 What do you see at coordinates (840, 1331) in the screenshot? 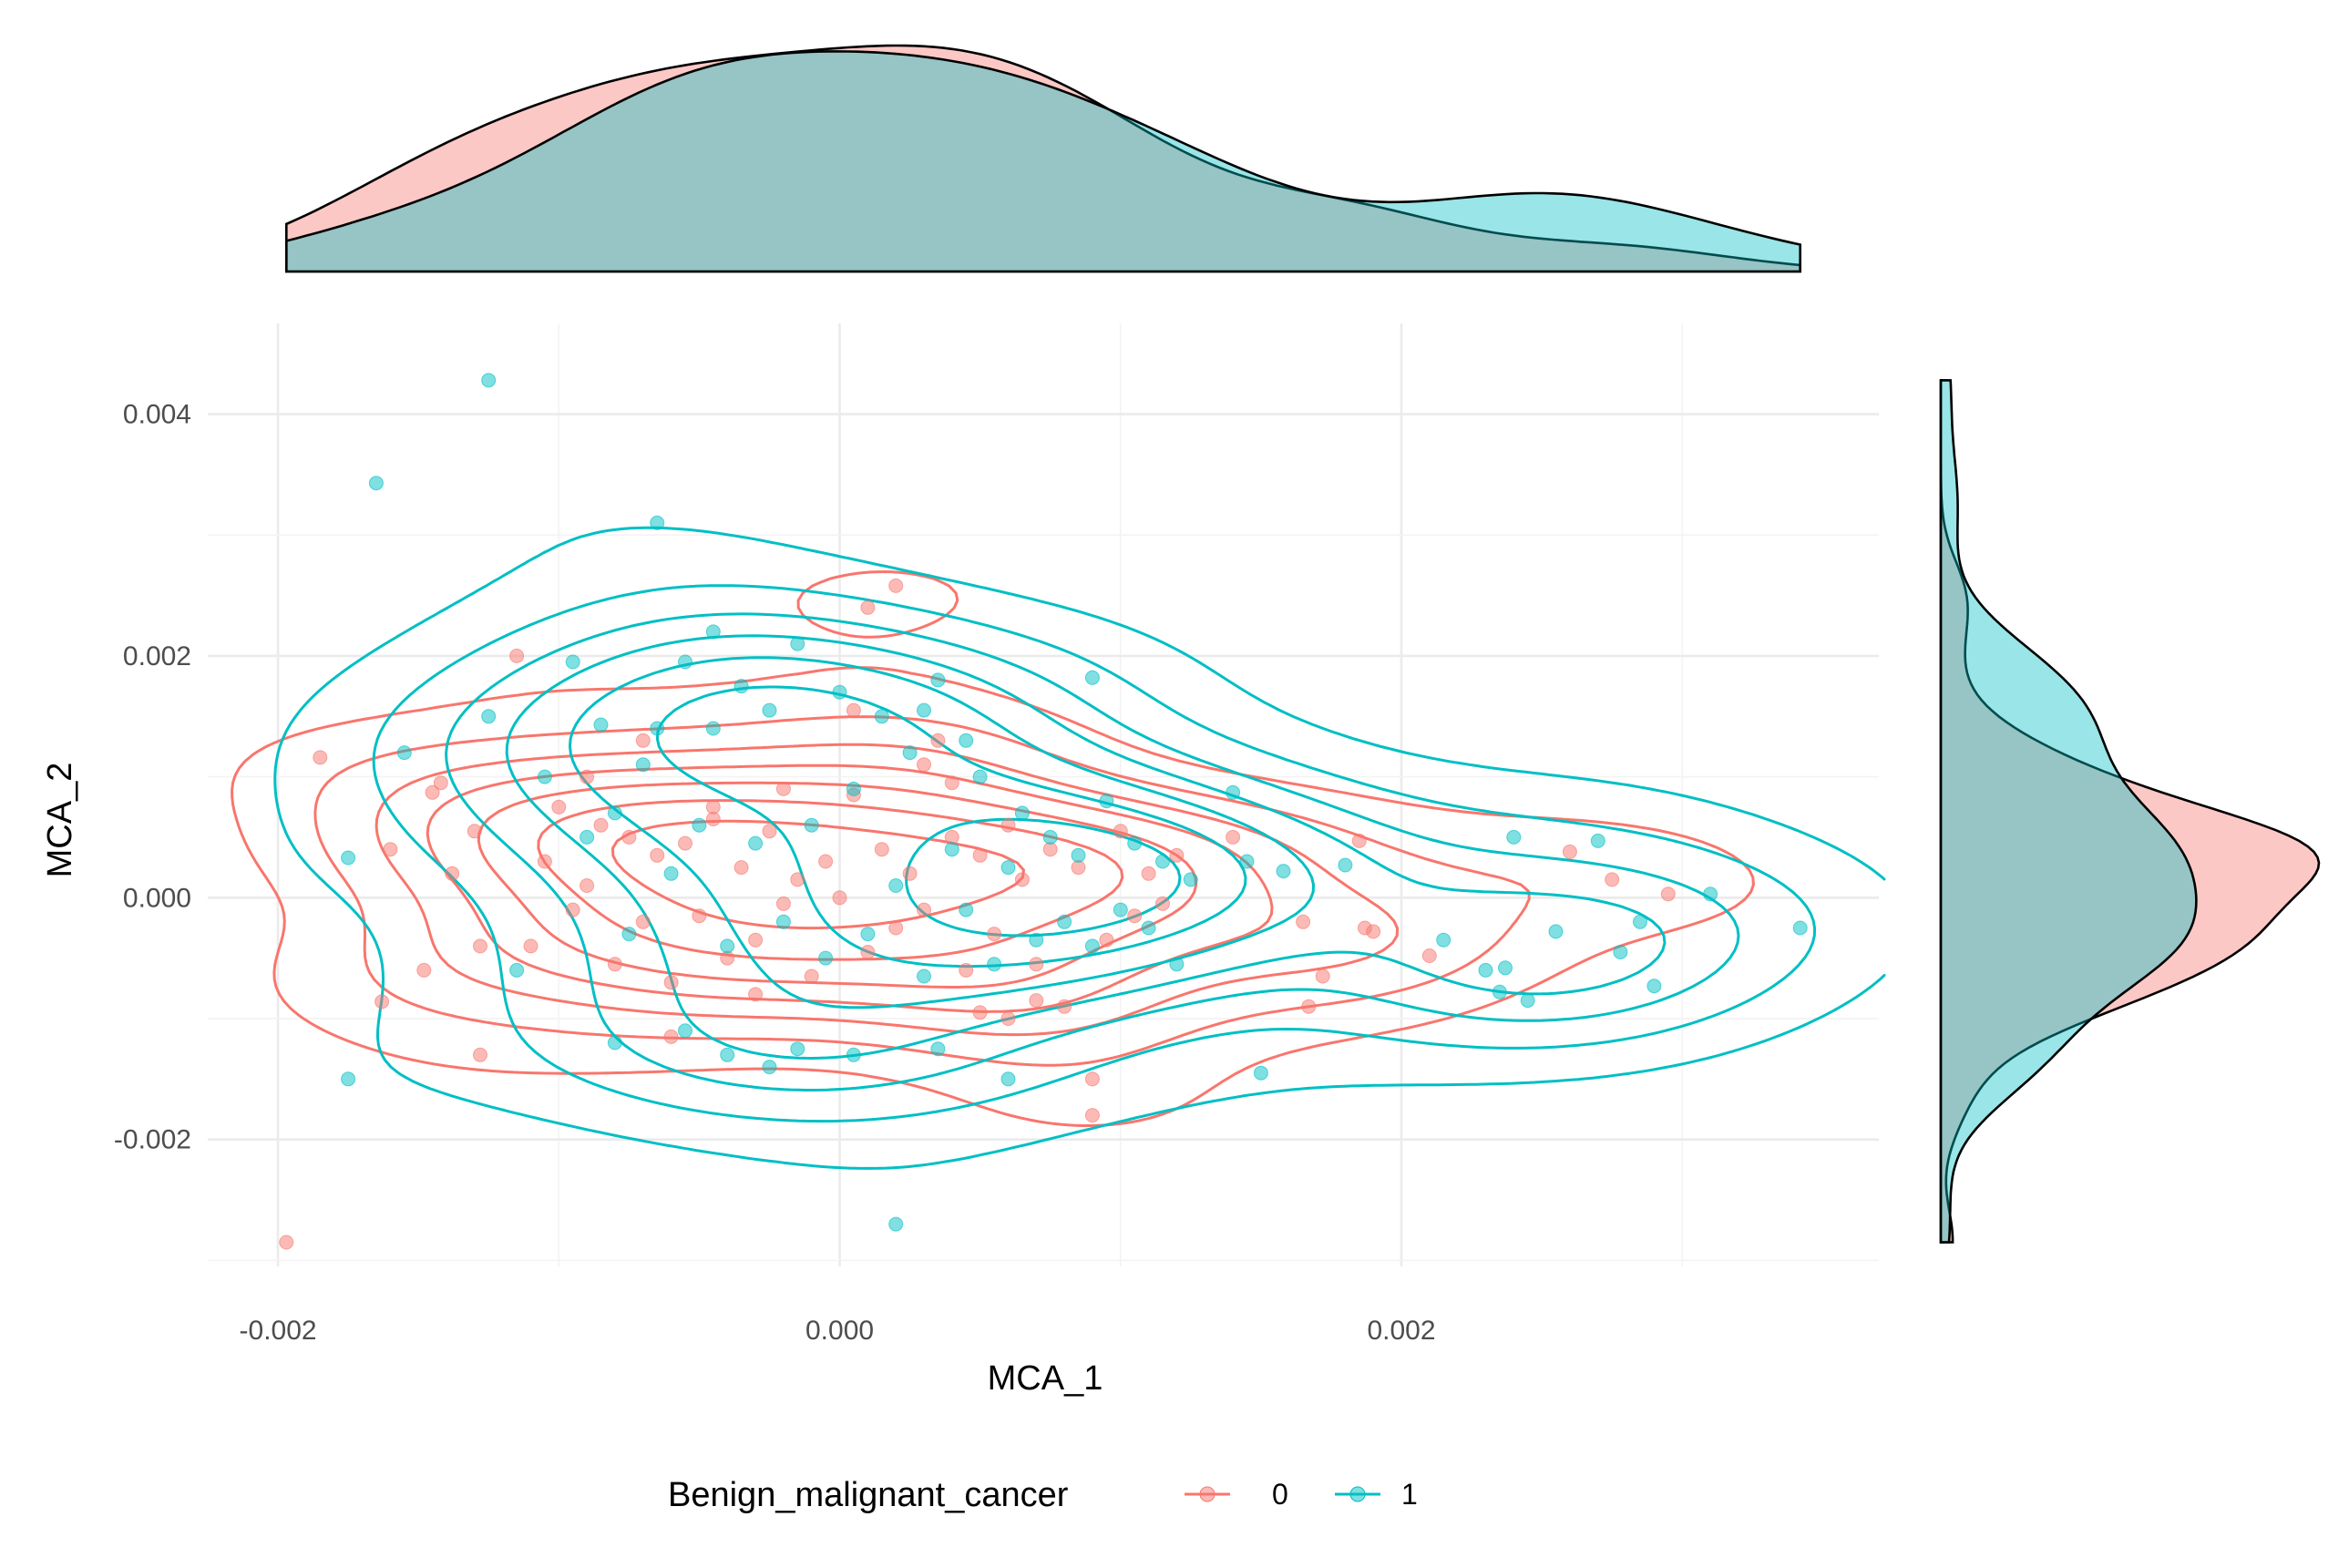
I see `x-tick-label: 0.000` at bounding box center [840, 1331].